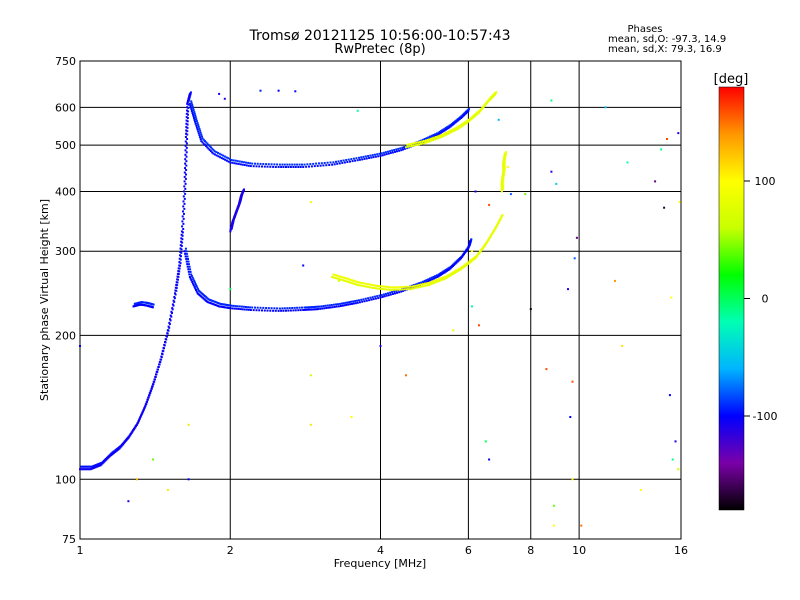 The image size is (800, 600). Describe the element at coordinates (65, 300) in the screenshot. I see `y-tick-labels: 75 100 200 300 400 500 600 750` at that location.